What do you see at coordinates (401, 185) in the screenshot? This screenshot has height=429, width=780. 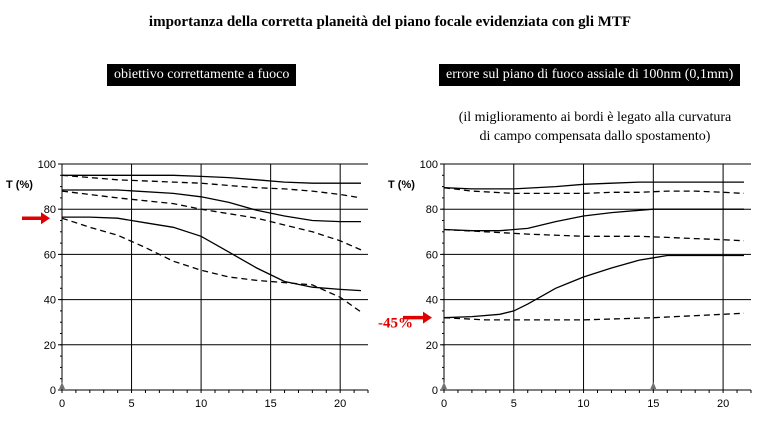 I see `chart2-y-axis-label: T (%)` at bounding box center [401, 185].